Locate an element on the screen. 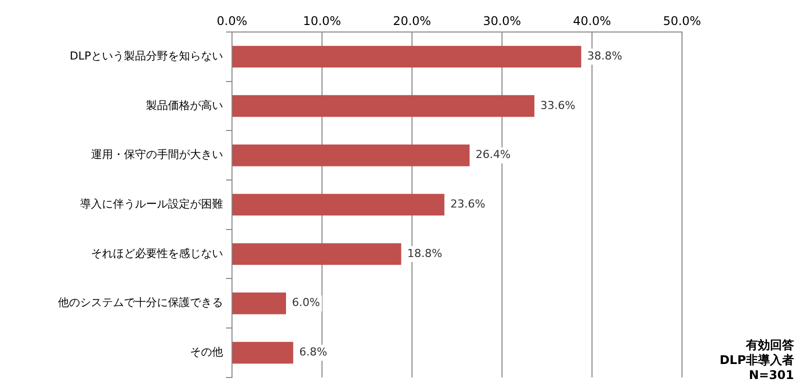 The image size is (800, 387). text: DLP非導入者 is located at coordinates (757, 360).